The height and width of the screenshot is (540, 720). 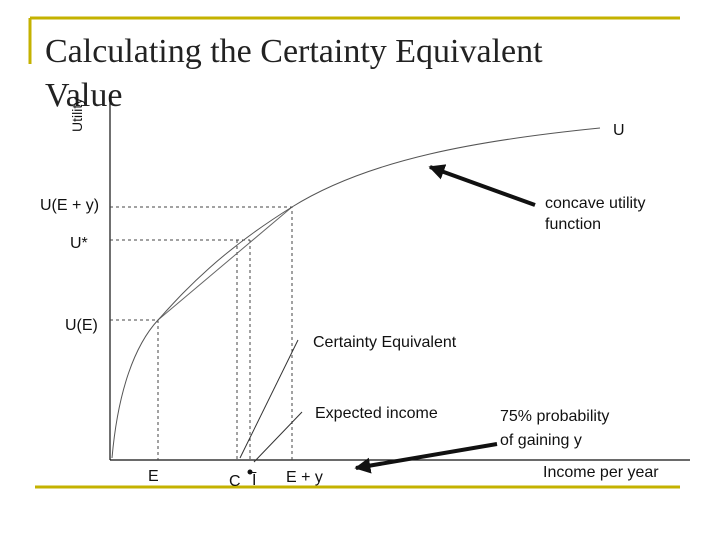 I want to click on annotation: 75% probability, so click(x=554, y=416).